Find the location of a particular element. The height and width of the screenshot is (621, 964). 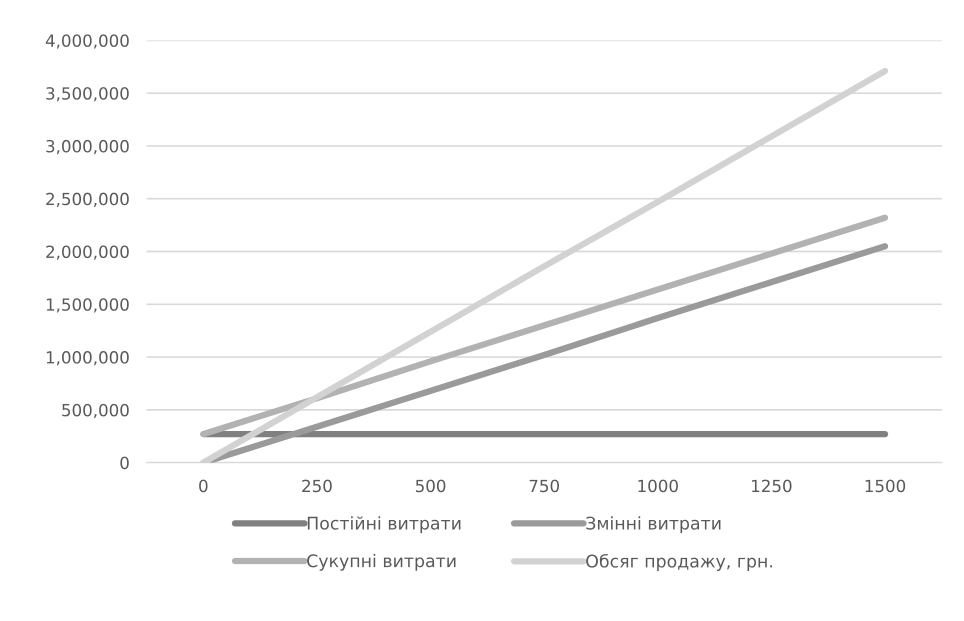

y-tick-label: 2,000,000 is located at coordinates (87, 252).